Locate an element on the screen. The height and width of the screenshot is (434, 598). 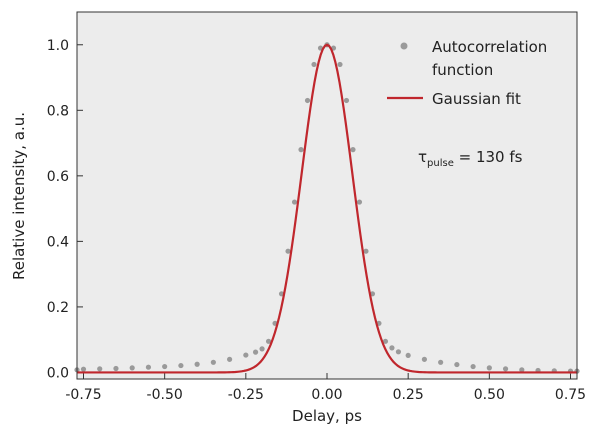
legend-label-autocorrelation: Autocorrelation is located at coordinates (489, 47).